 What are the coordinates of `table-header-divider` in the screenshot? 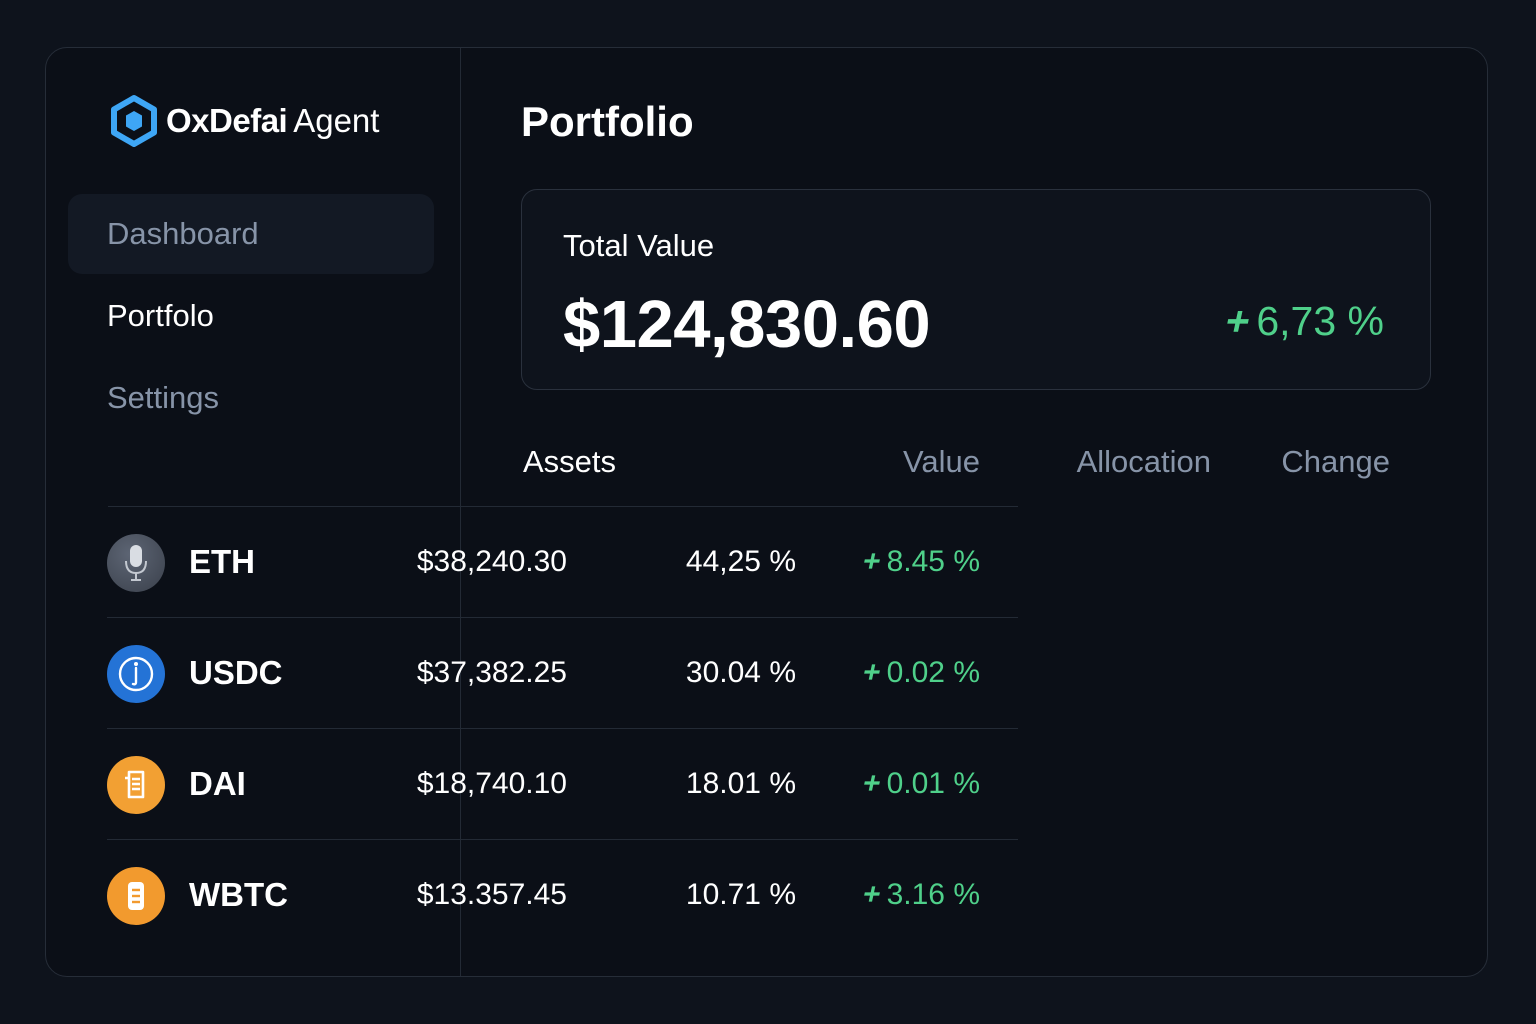 It's located at (563, 506).